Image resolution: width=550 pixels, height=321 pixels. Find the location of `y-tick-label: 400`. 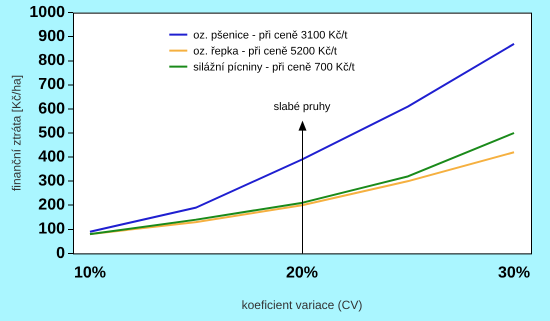

y-tick-label: 400 is located at coordinates (52, 157).